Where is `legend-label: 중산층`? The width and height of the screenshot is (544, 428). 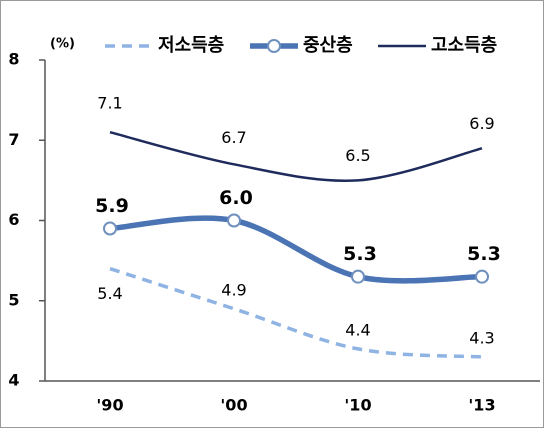
legend-label: 중산층 is located at coordinates (328, 45).